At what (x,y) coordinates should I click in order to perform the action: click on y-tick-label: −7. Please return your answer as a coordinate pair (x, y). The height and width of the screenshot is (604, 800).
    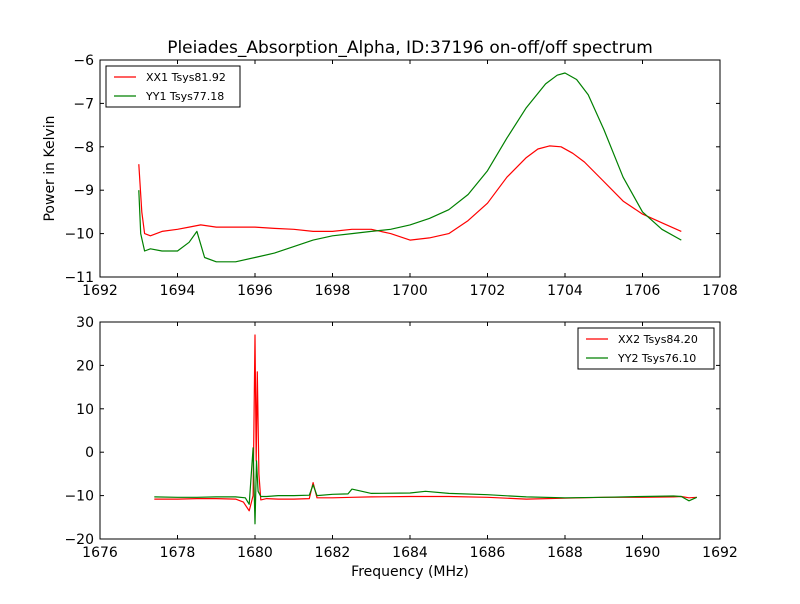
    Looking at the image, I should click on (83, 104).